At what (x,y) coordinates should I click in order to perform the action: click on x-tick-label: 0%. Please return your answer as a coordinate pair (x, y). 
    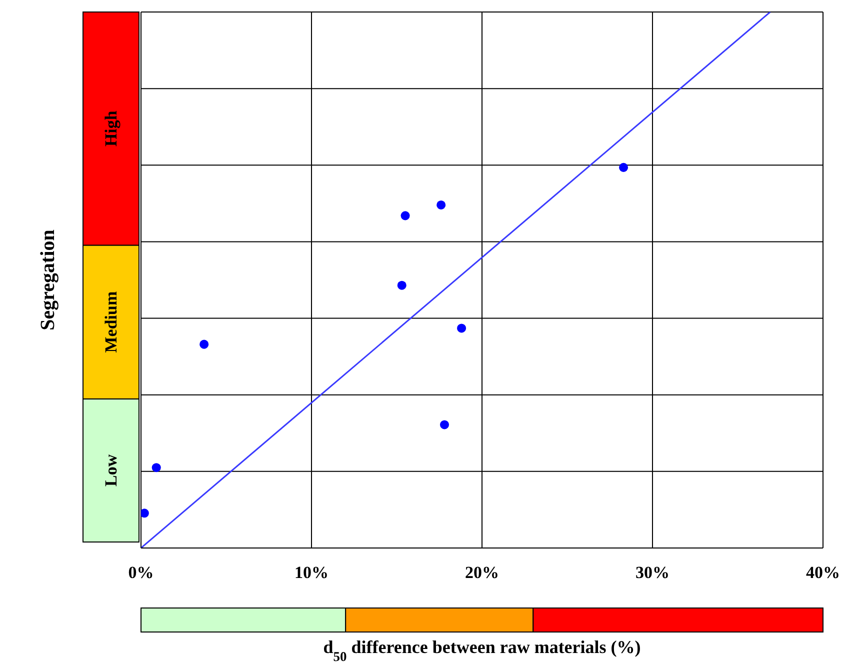
    Looking at the image, I should click on (141, 572).